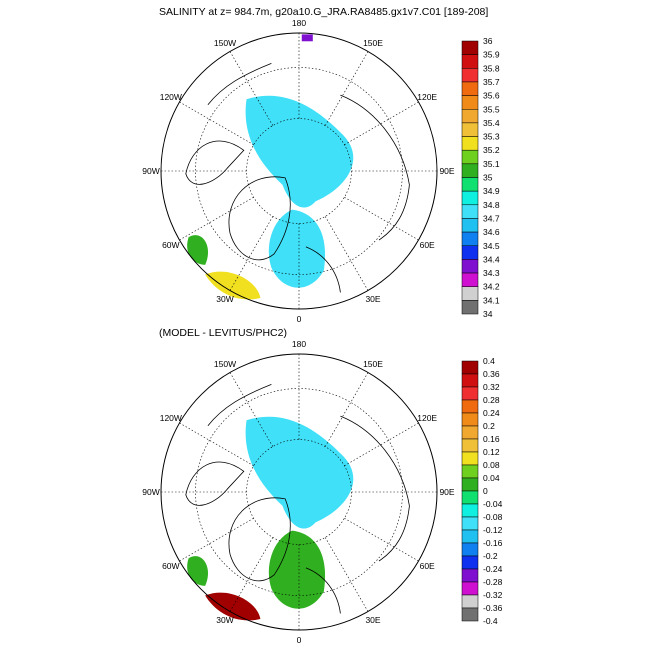 The width and height of the screenshot is (647, 647). Describe the element at coordinates (150, 492) in the screenshot. I see `longitude-label: 90W` at that location.